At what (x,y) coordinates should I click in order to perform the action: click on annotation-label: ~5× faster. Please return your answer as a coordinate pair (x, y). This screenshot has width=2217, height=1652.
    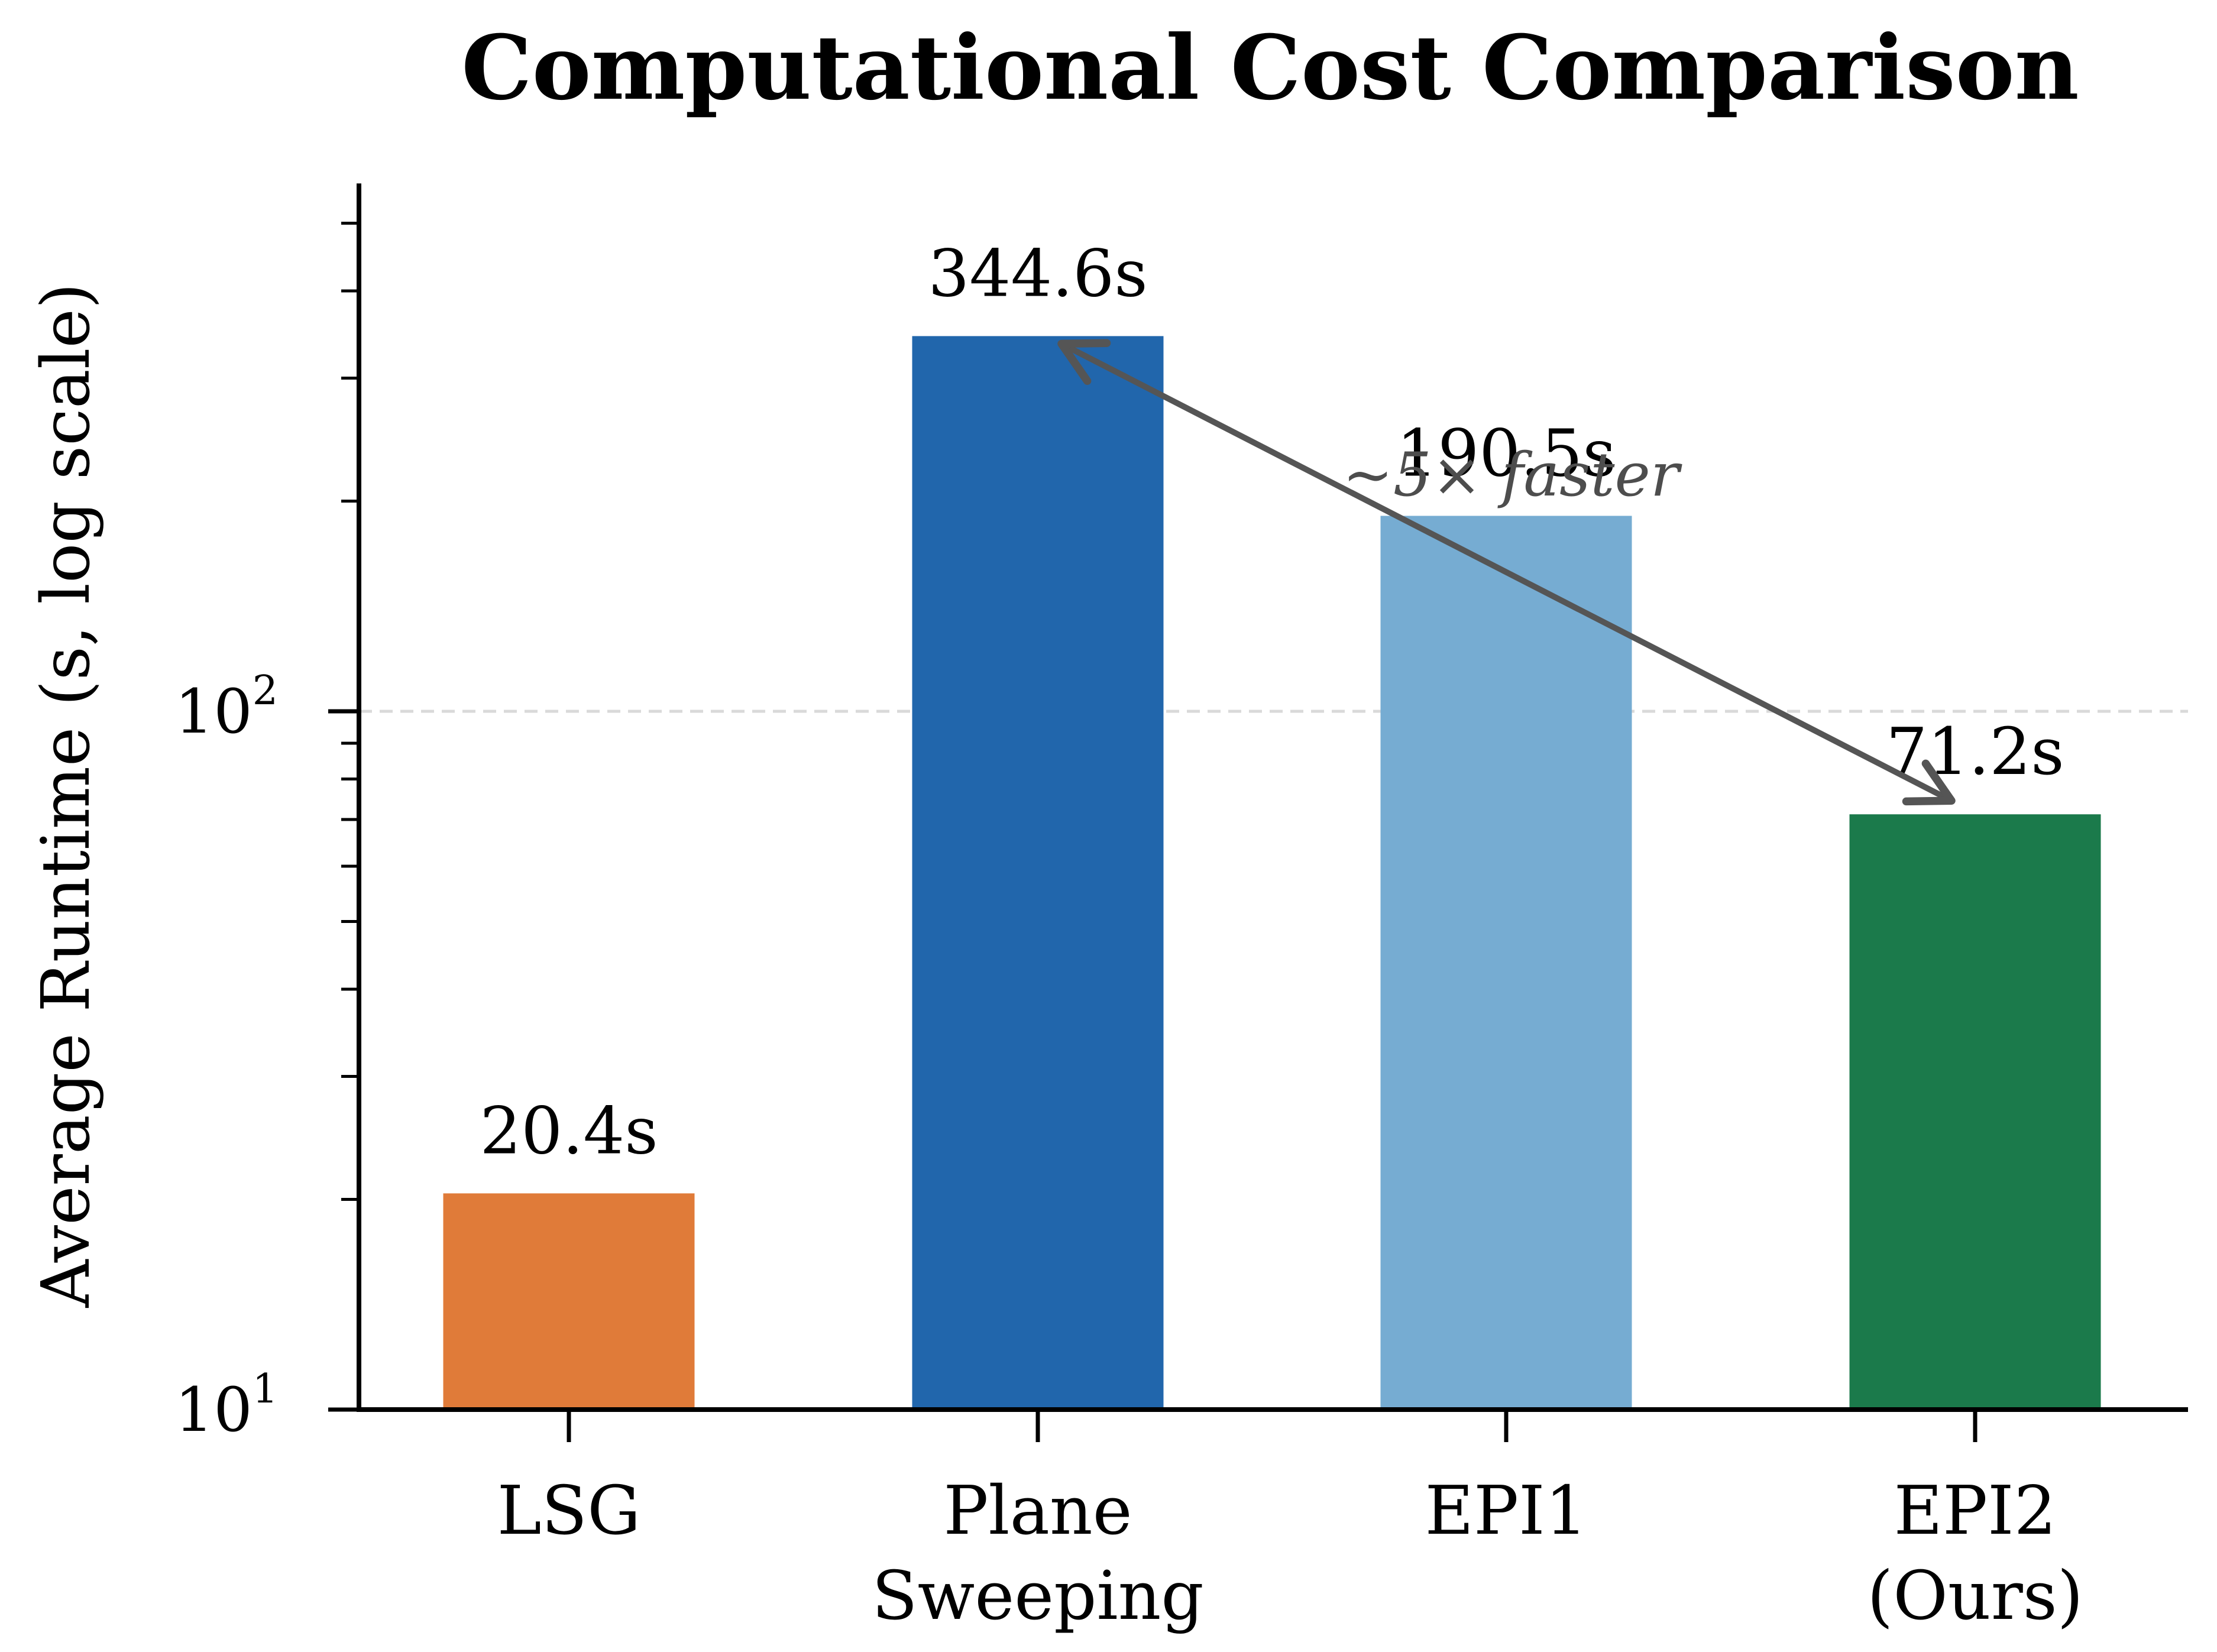
    Looking at the image, I should click on (1512, 475).